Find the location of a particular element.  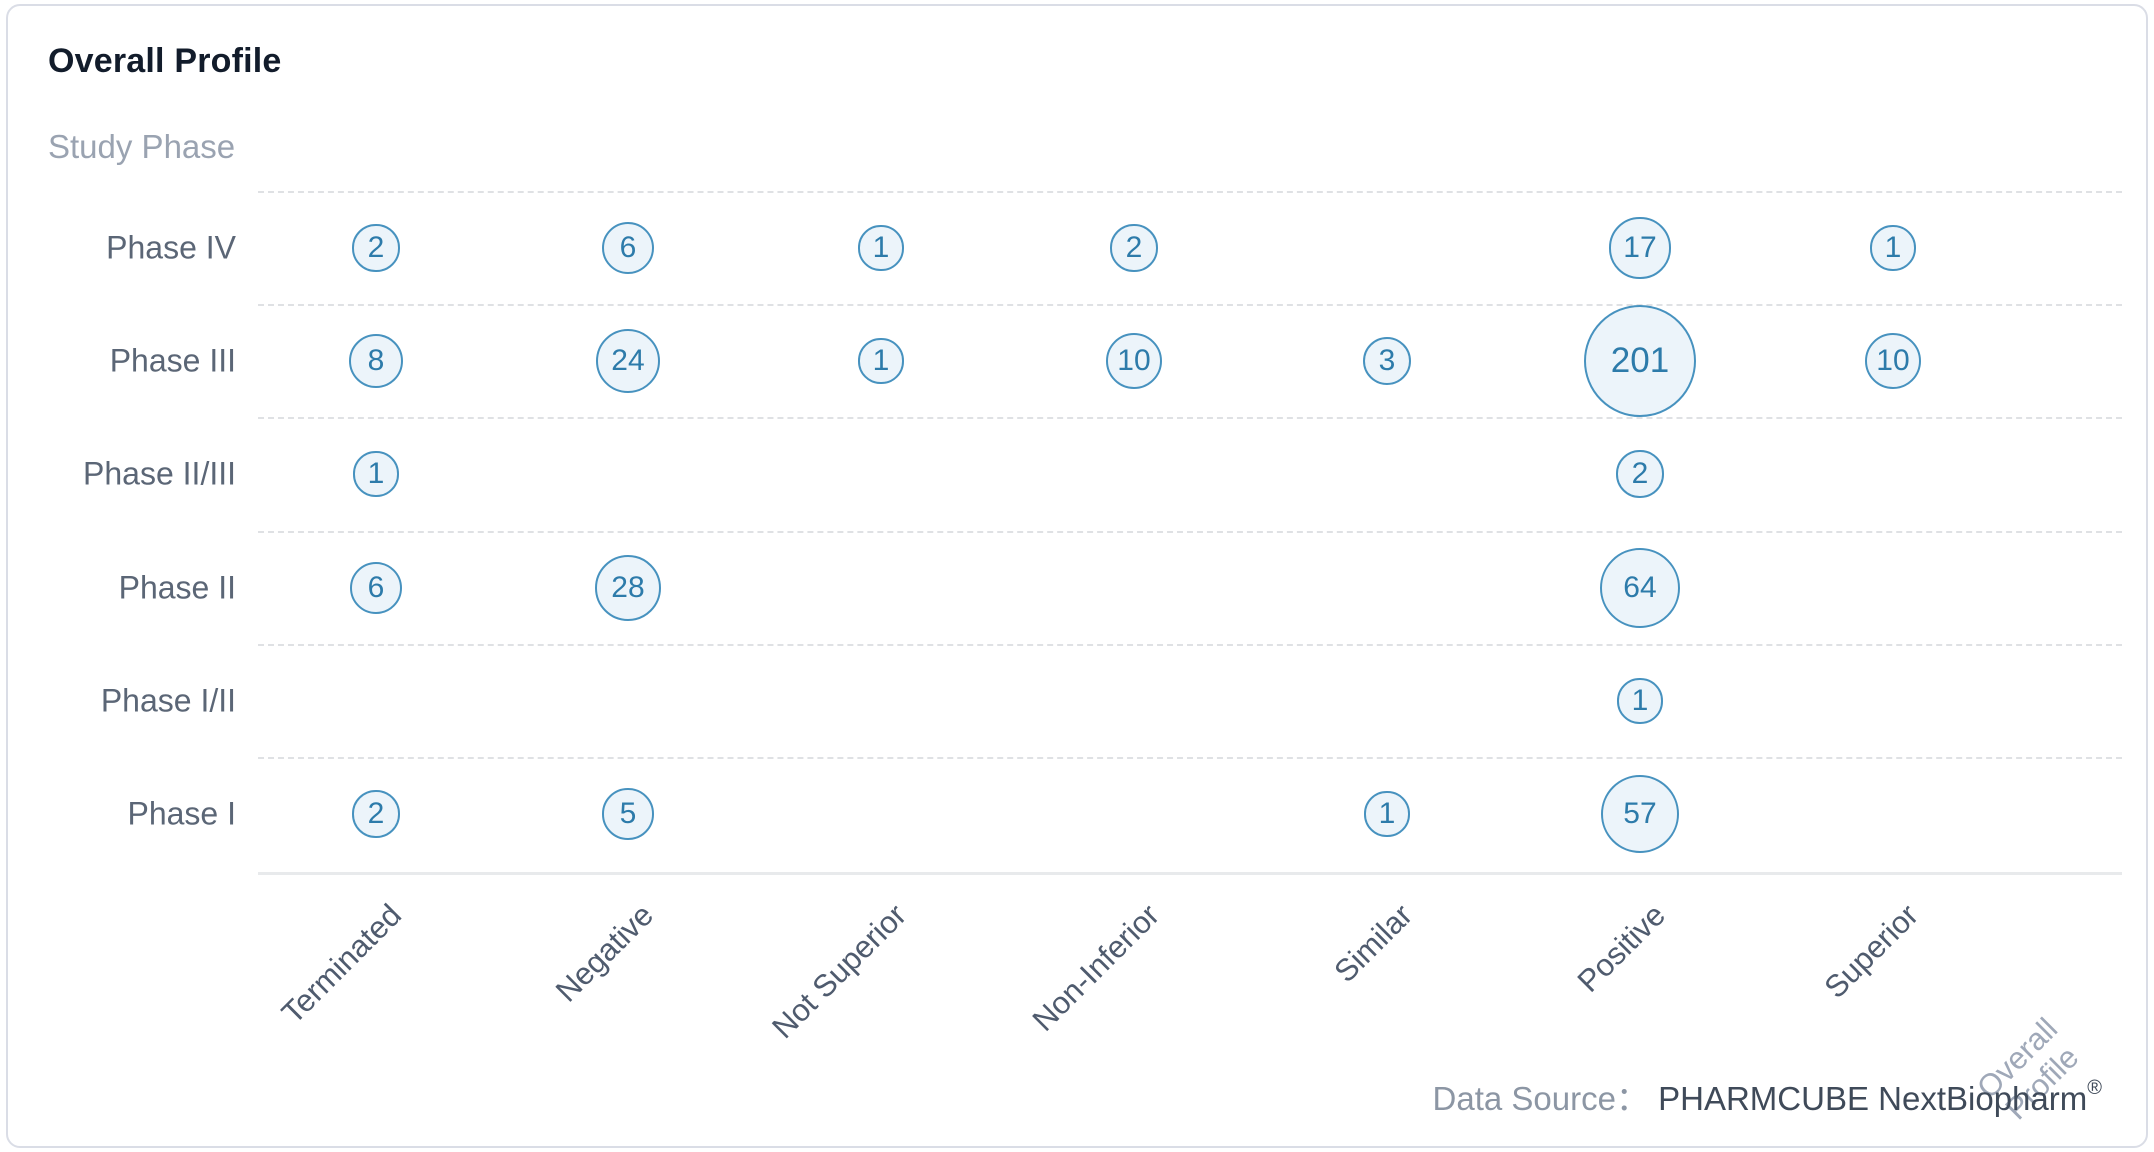

bubble-phase-iii-superior: 10 is located at coordinates (1893, 361).